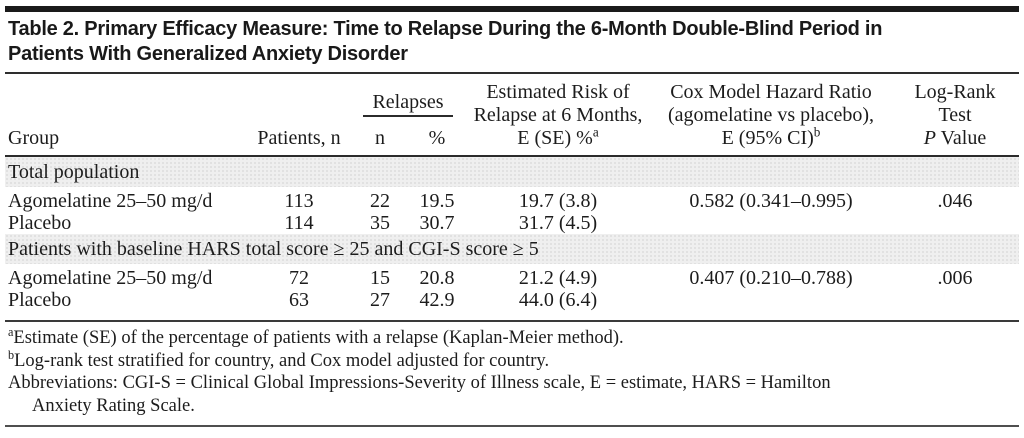  Describe the element at coordinates (558, 223) in the screenshot. I see `cell-est-risk: 31.7 (4.5)` at that location.